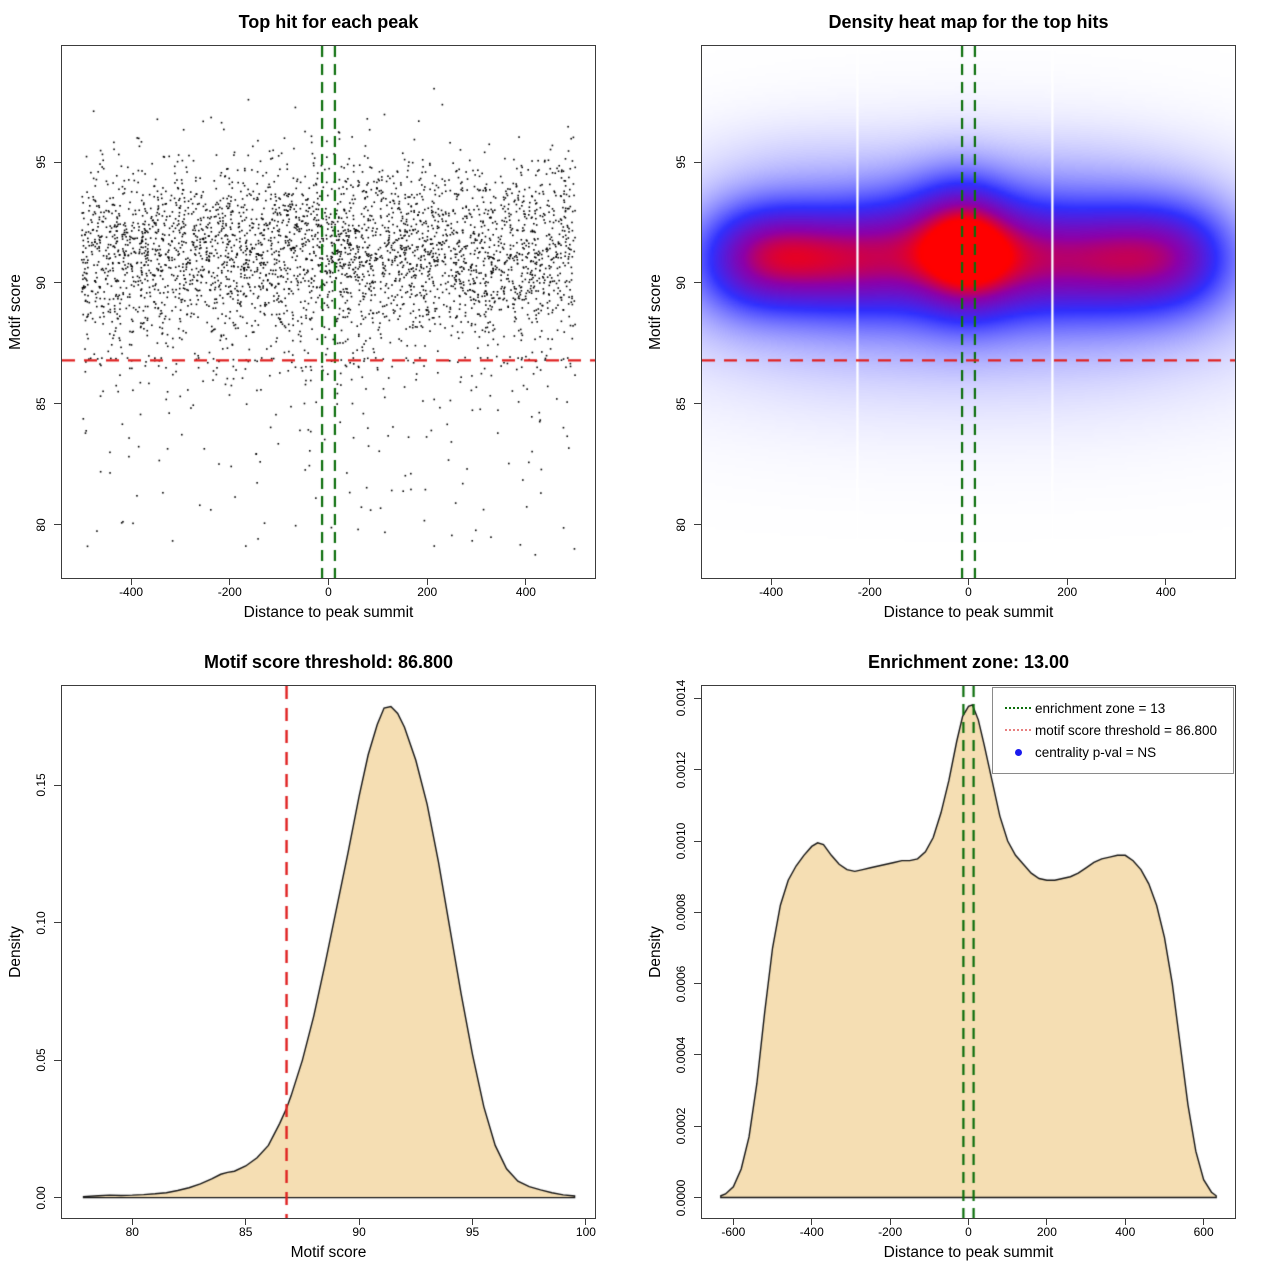 This screenshot has height=1280, width=1280. Describe the element at coordinates (472, 1232) in the screenshot. I see `x-tick-label: 95` at that location.